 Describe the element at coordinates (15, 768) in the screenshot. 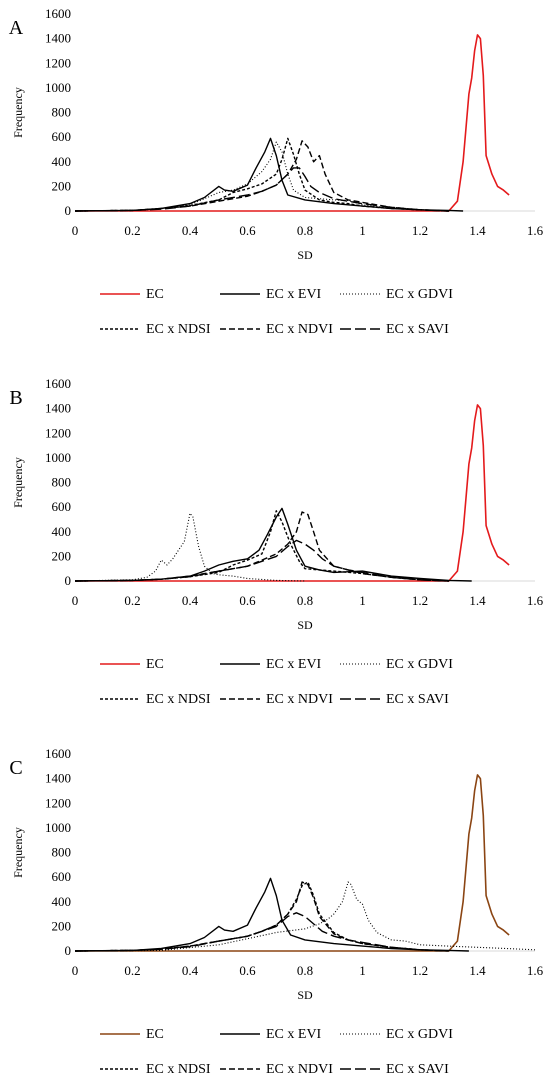

I see `panel-letter: C` at that location.